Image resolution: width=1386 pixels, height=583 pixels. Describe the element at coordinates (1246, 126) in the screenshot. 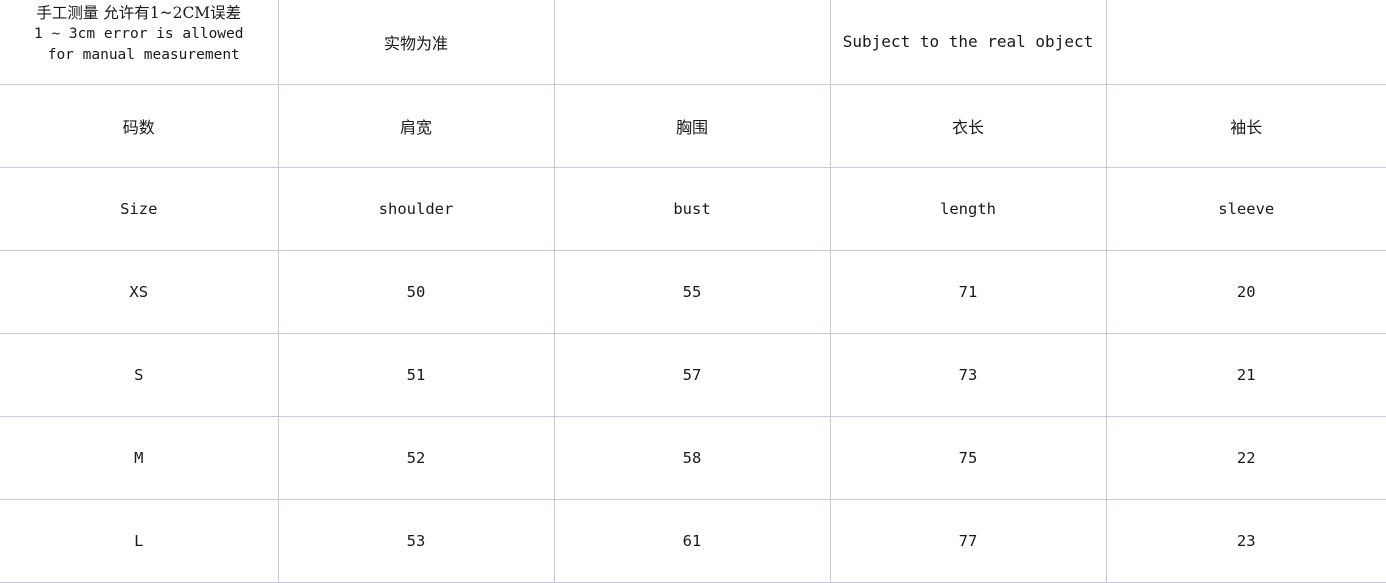

I see `header-sleeve-cn: 袖长` at that location.